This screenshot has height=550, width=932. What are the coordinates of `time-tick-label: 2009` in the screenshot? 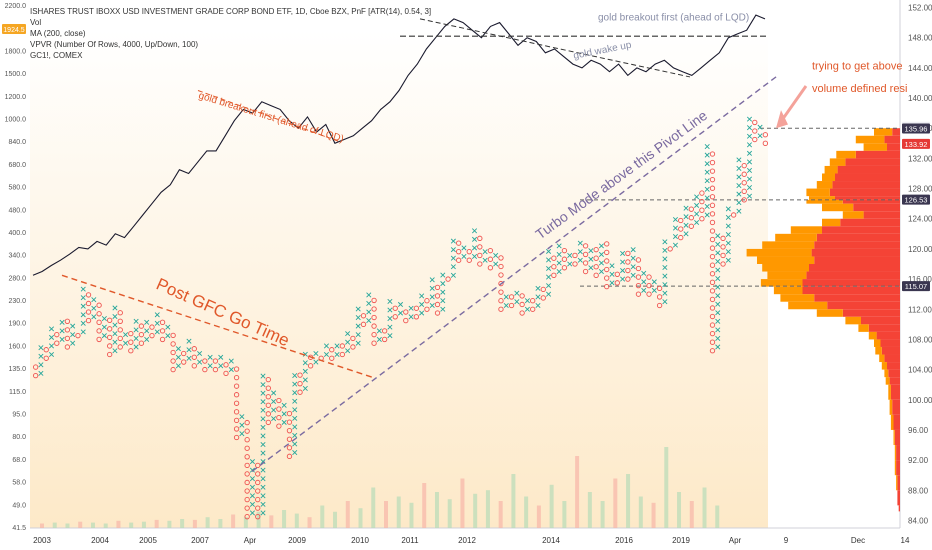 It's located at (297, 540).